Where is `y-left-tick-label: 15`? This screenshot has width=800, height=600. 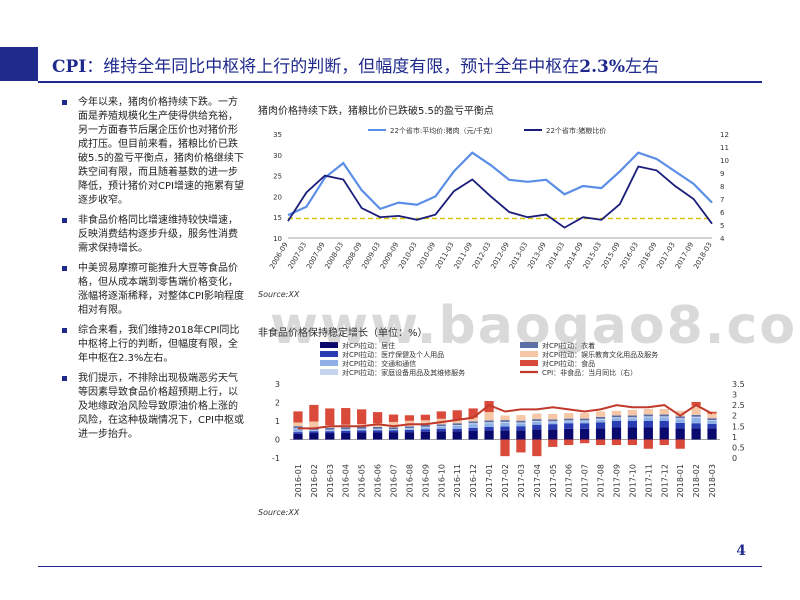 y-left-tick-label: 15 is located at coordinates (277, 218).